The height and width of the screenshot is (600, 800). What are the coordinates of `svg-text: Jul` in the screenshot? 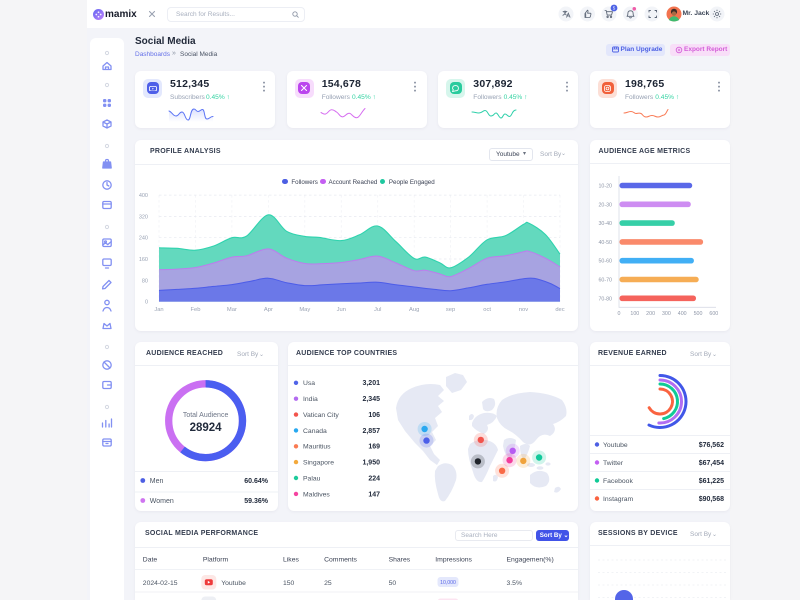 It's located at (377, 310).